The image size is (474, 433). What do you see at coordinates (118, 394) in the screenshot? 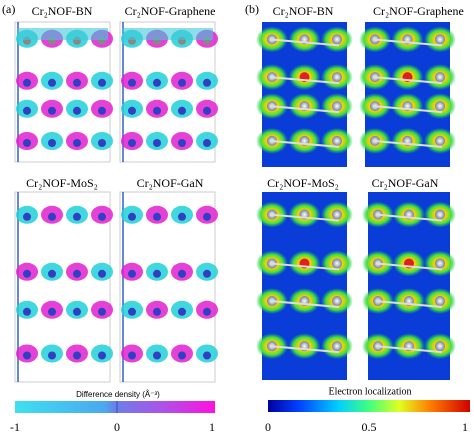
I see `colorbar-label: Difference density (Å⁻³)` at bounding box center [118, 394].